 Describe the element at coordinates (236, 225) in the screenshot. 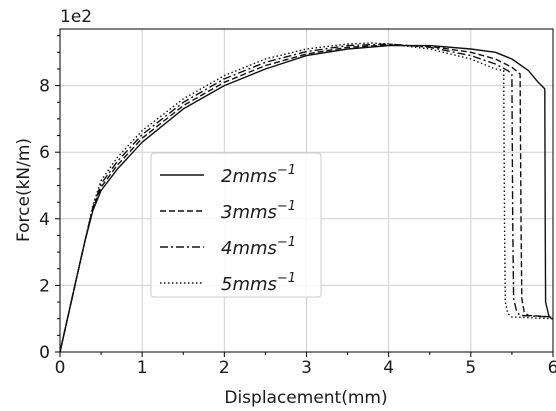

I see `legend-box` at that location.